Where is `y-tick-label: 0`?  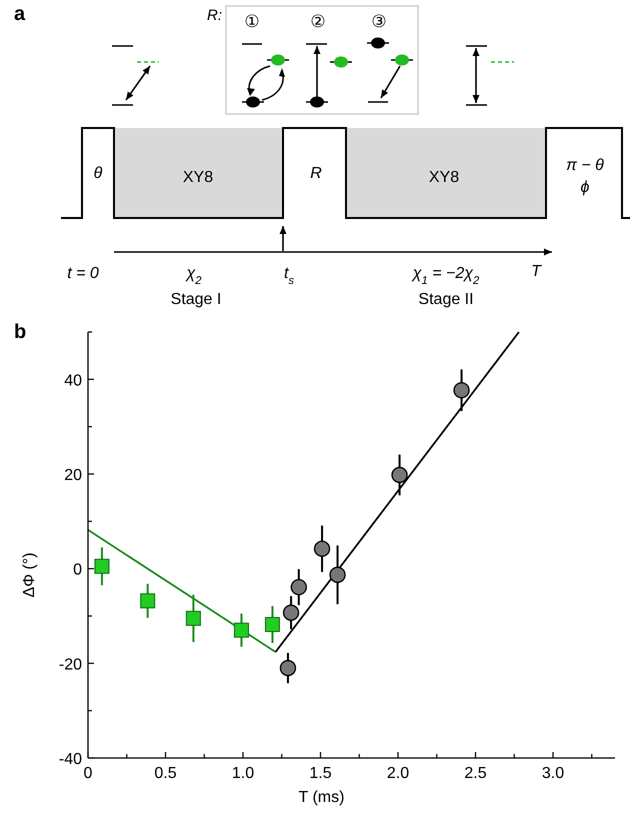
y-tick-label: 0 is located at coordinates (77, 570).